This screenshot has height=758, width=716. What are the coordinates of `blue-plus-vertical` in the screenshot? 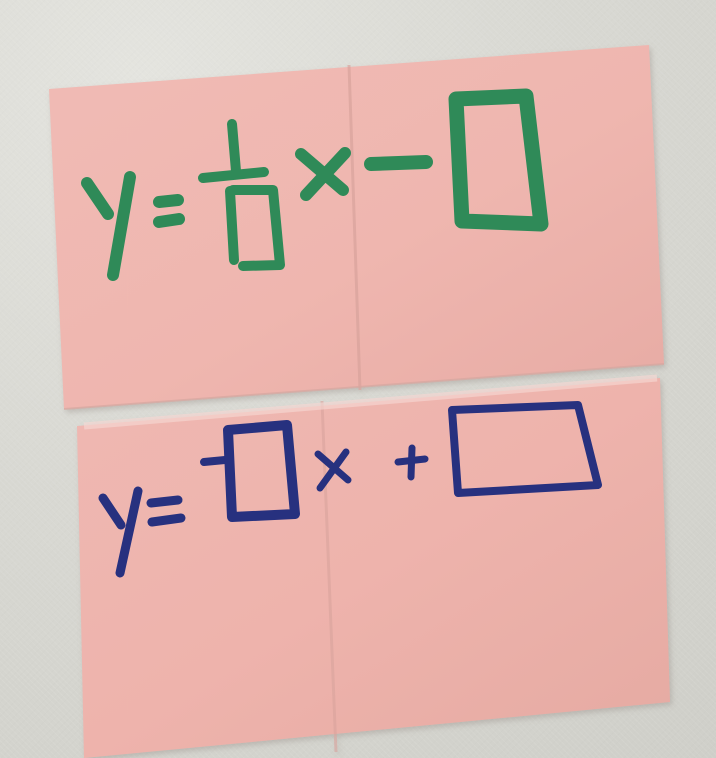 It's located at (411, 462).